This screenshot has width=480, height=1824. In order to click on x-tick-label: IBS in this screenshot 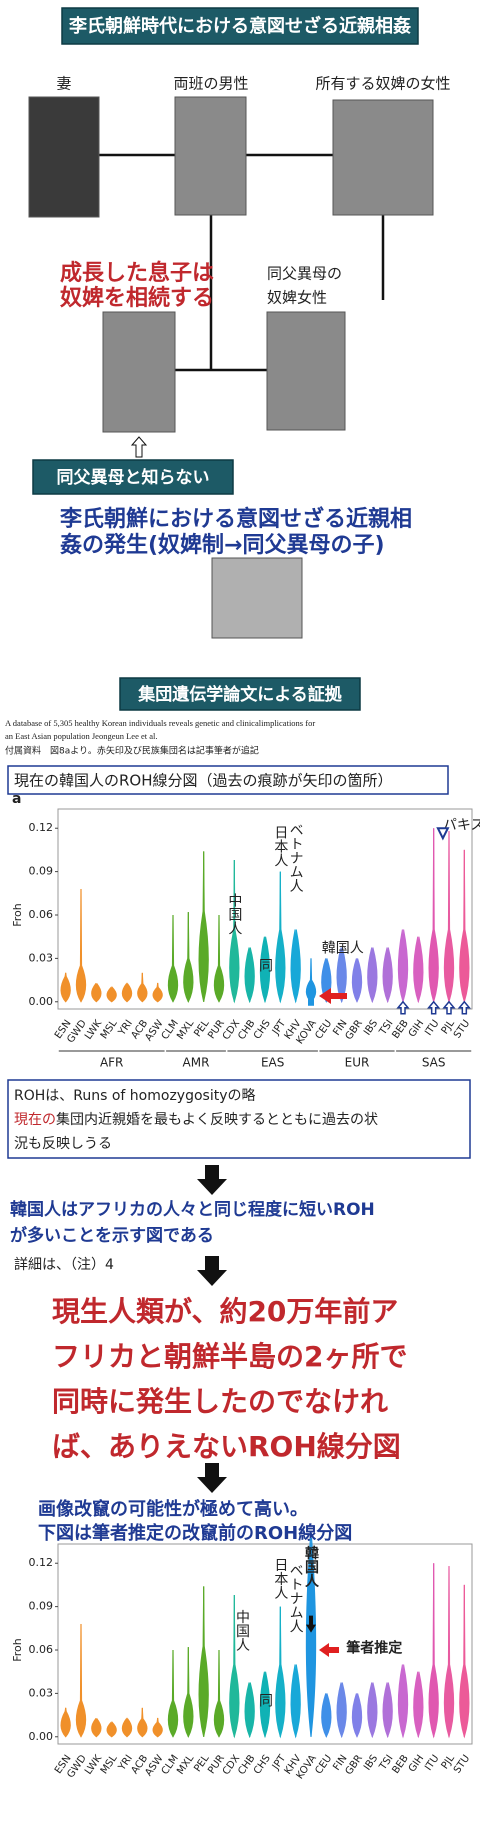, I will do `click(371, 1027)`.